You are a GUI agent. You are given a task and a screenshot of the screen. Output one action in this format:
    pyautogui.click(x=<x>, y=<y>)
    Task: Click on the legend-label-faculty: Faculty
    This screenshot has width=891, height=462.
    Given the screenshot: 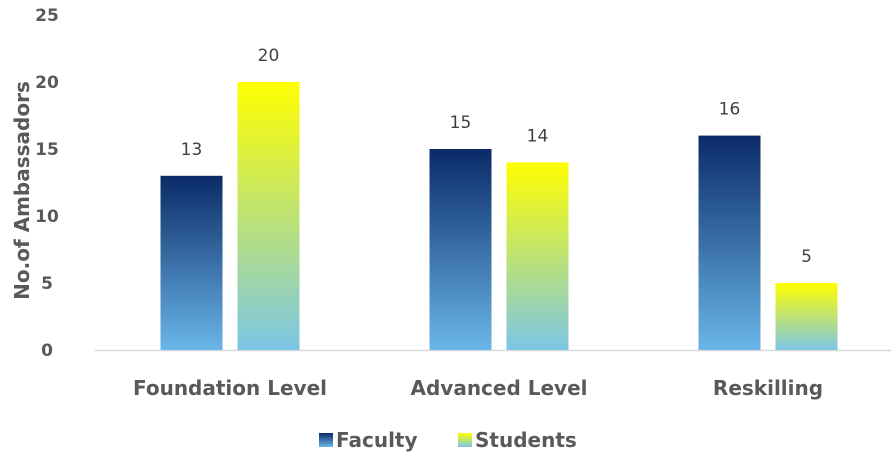 What is the action you would take?
    pyautogui.click(x=377, y=440)
    